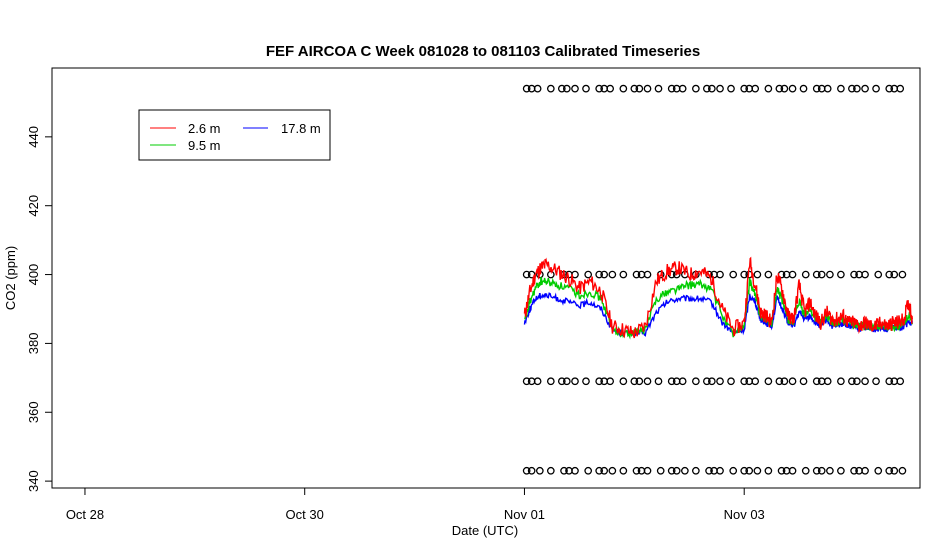 This screenshot has height=540, width=936. I want to click on x-tick-label: Oct 28, so click(85, 514).